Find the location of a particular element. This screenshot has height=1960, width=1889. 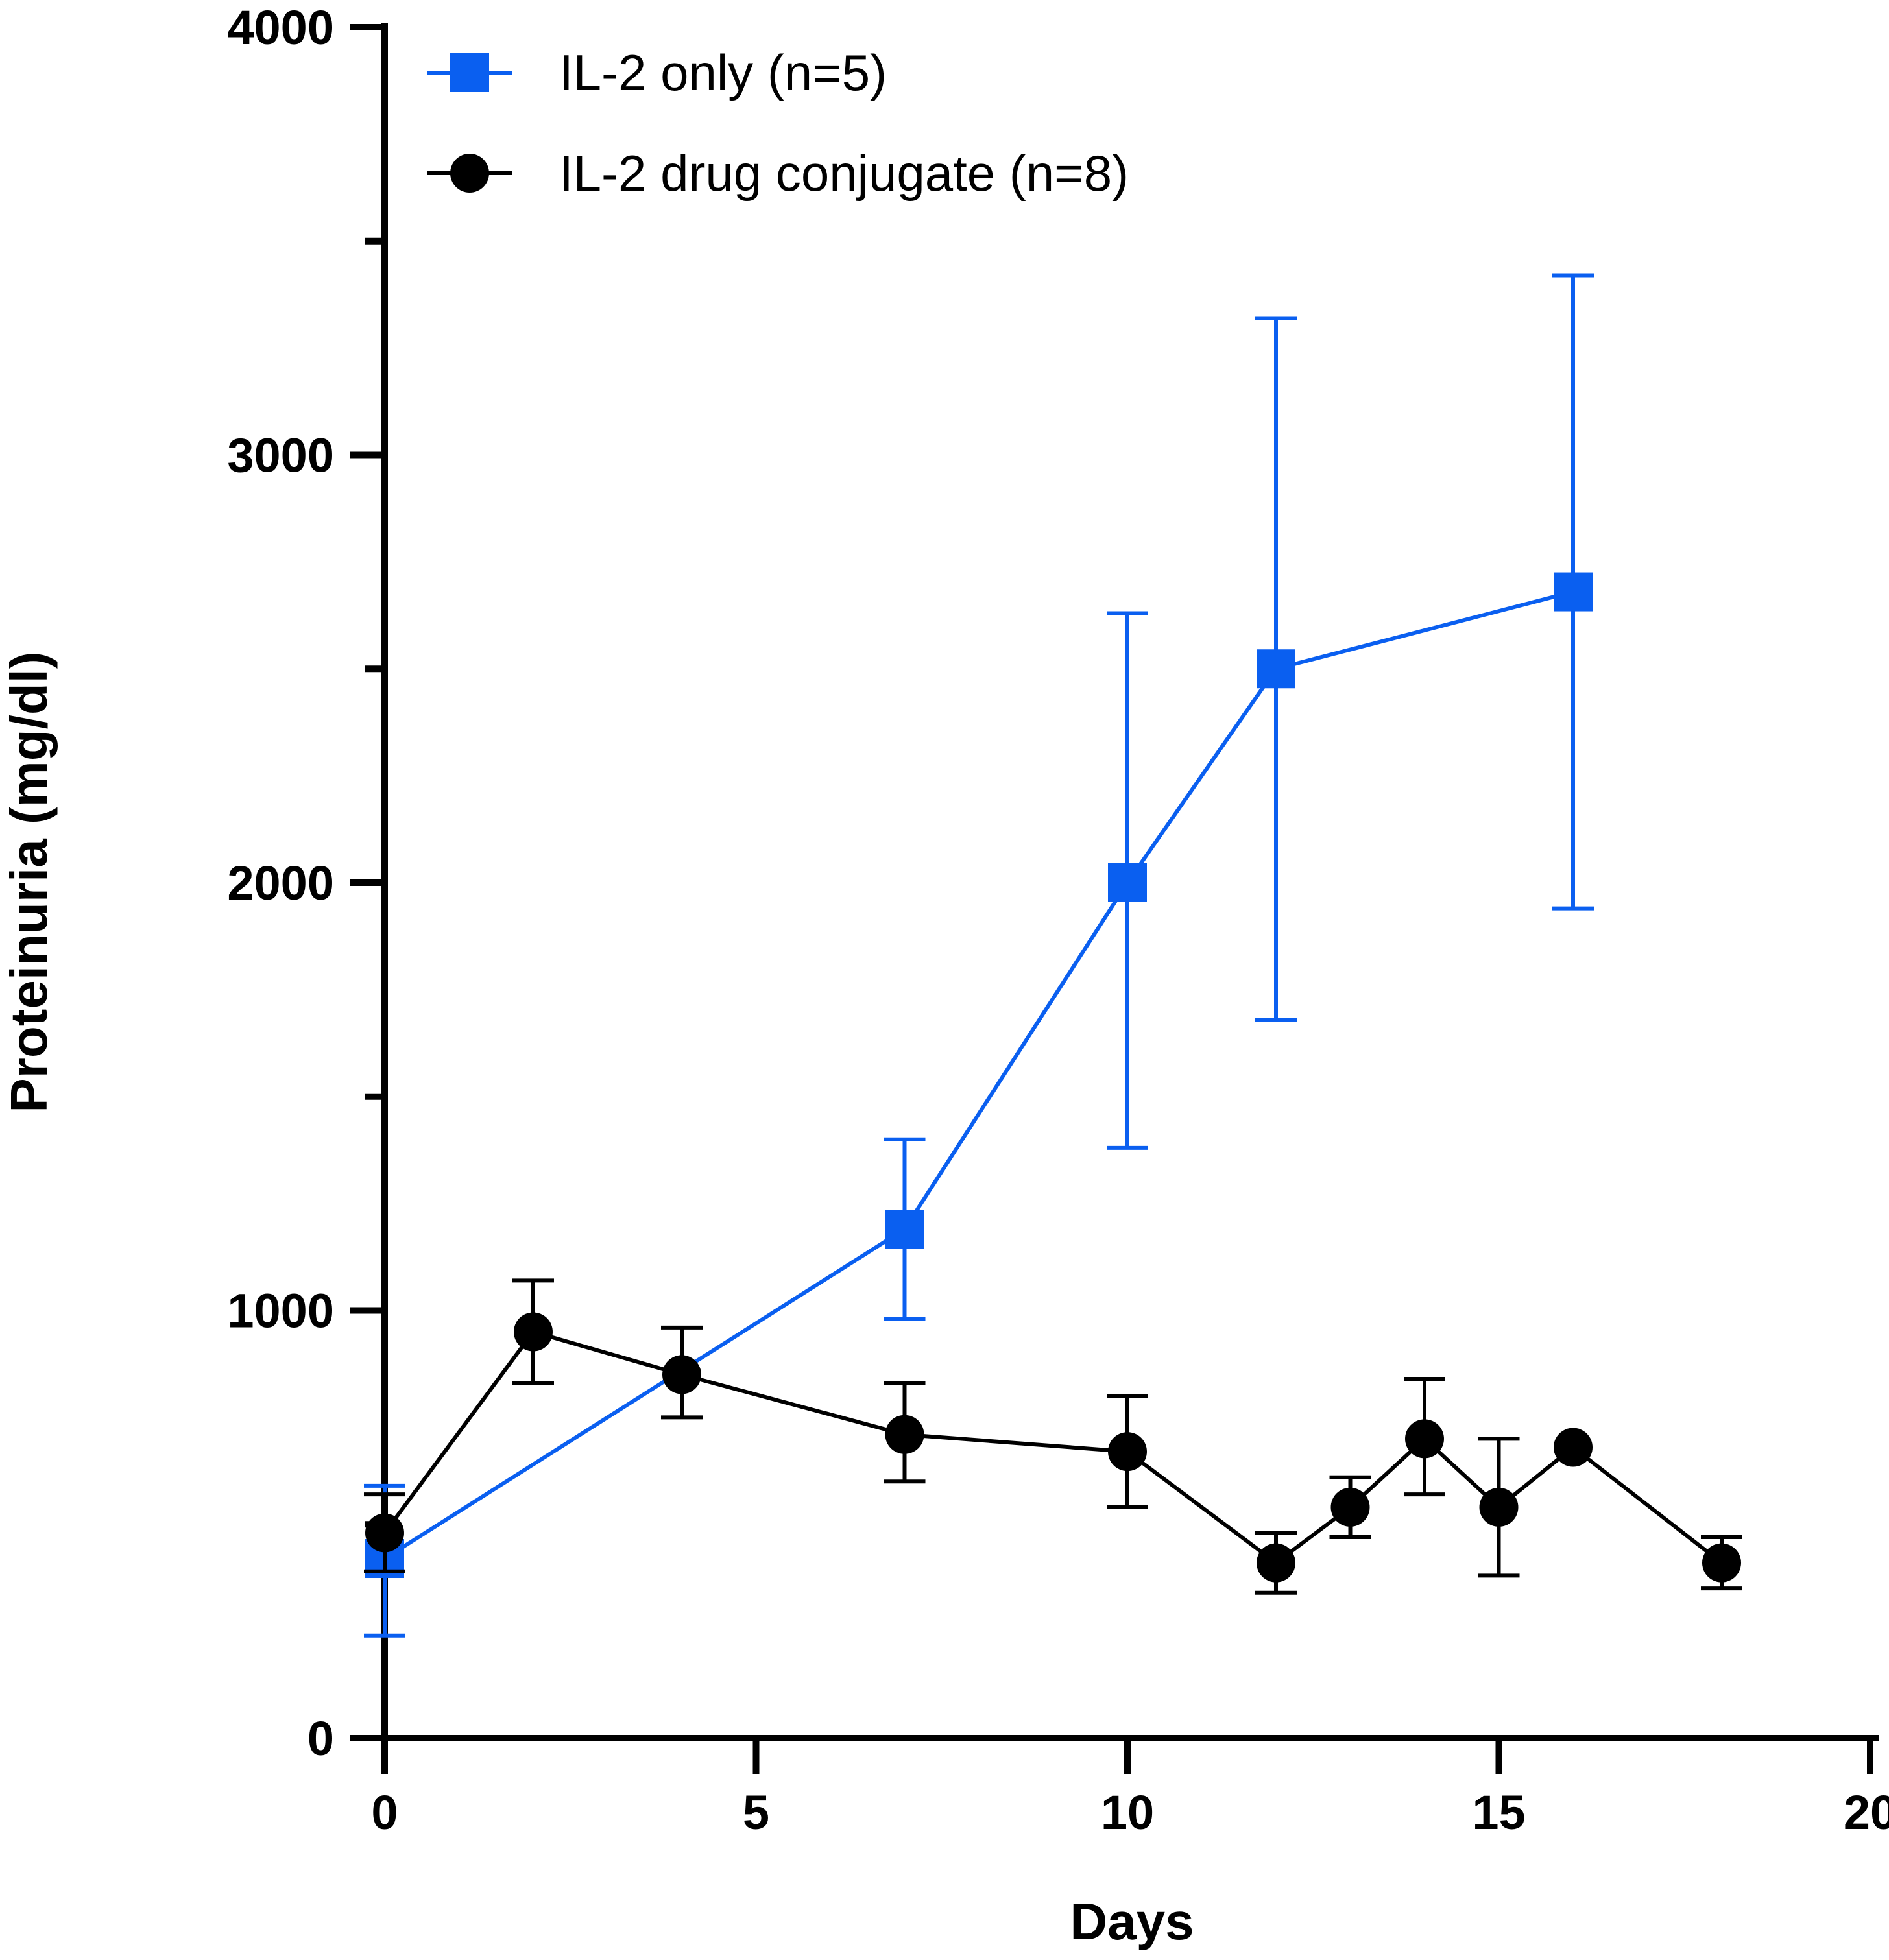

x-axis-title: Days is located at coordinates (1132, 1921).